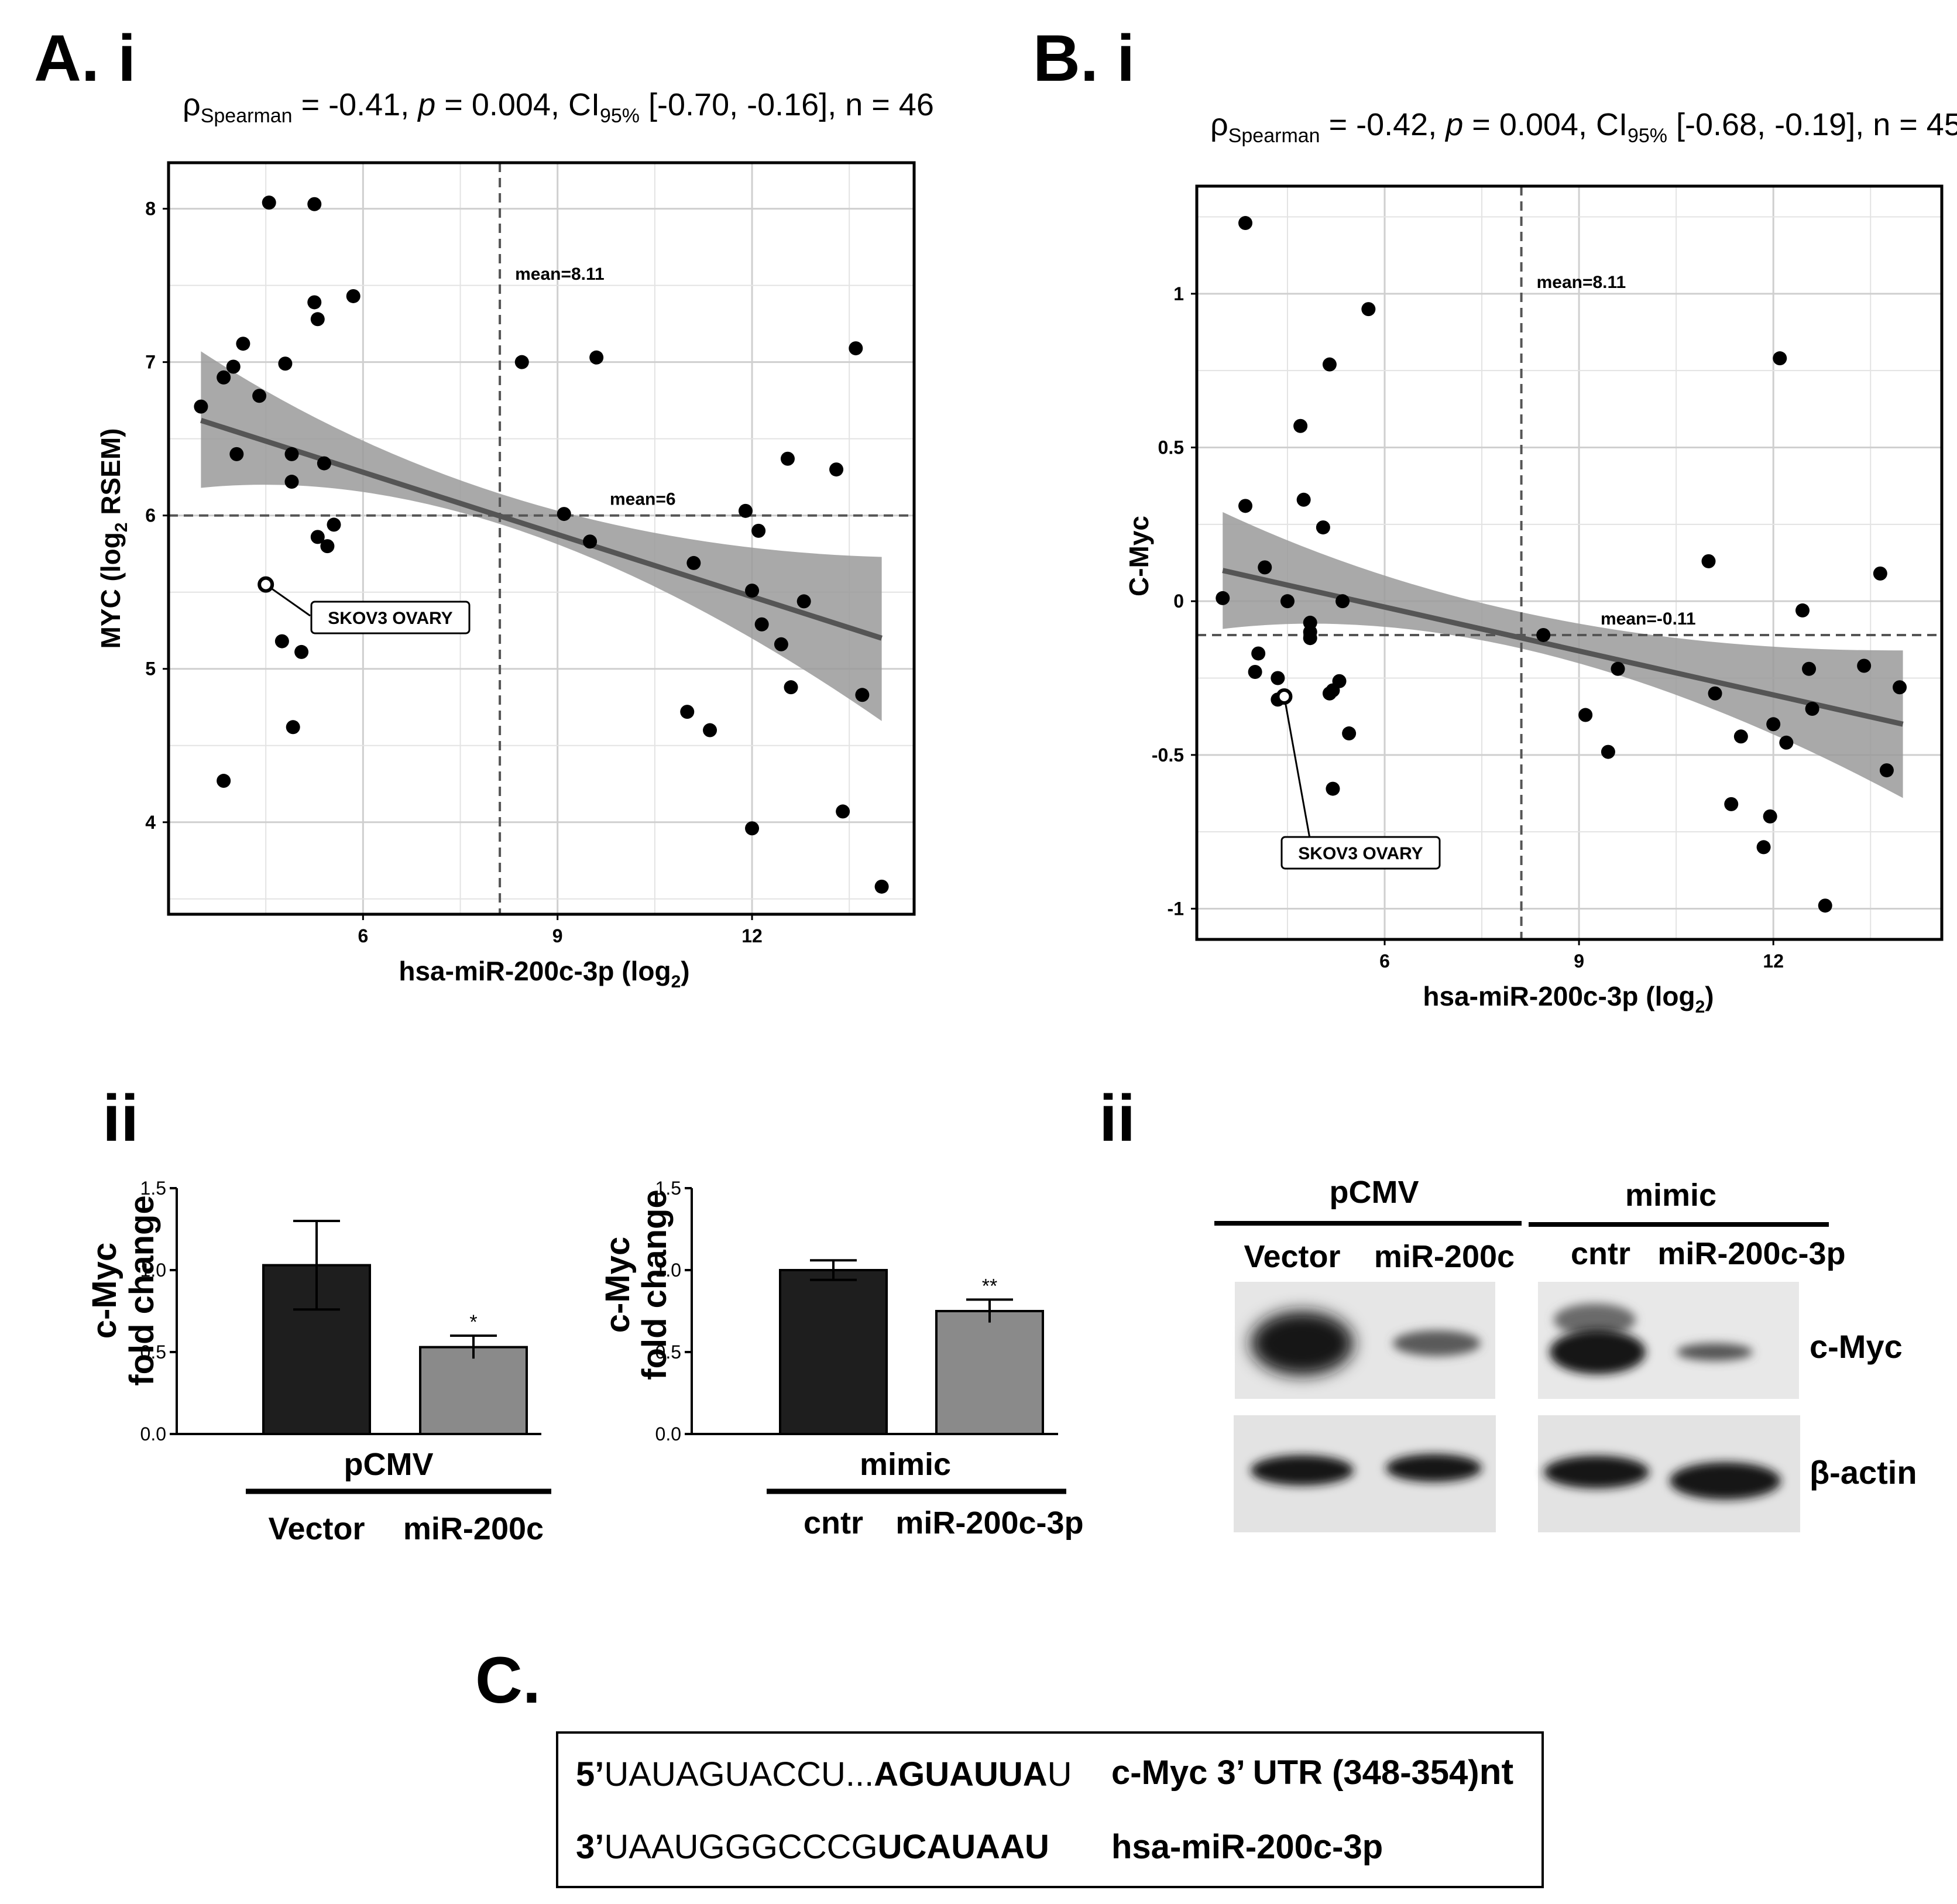 This screenshot has height=1904, width=1957. I want to click on bar-a-y-tick-label: 0.0, so click(153, 1434).